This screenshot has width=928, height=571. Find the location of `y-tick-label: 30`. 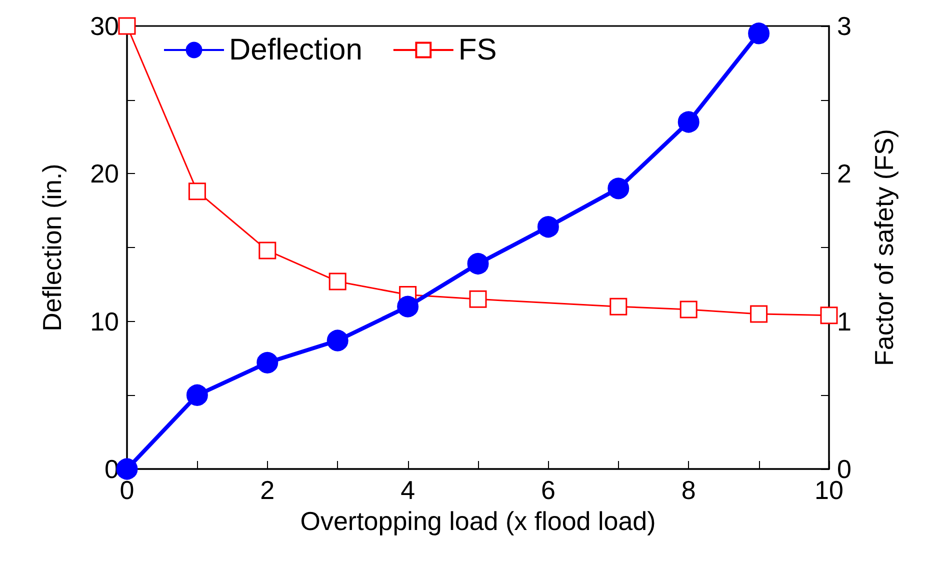

y-tick-label: 30 is located at coordinates (104, 26).